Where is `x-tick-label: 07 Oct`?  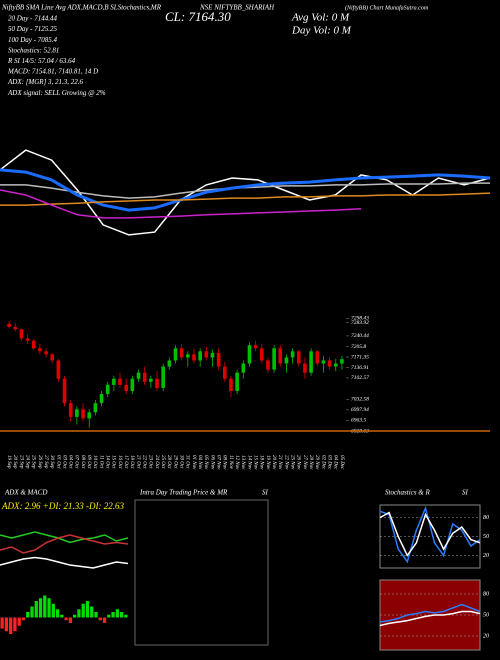
x-tick-label: 07 Oct is located at coordinates (76, 462).